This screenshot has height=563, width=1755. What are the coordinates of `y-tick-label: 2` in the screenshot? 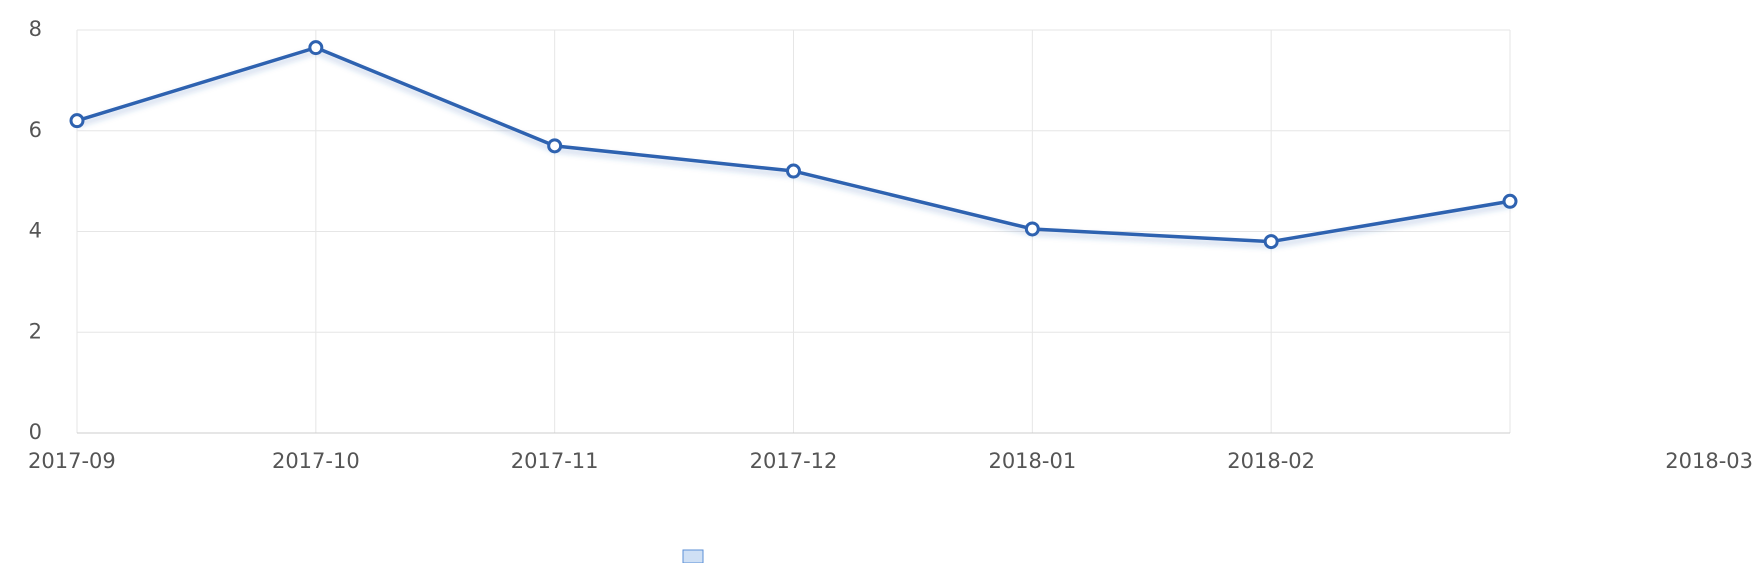 It's located at (35, 331).